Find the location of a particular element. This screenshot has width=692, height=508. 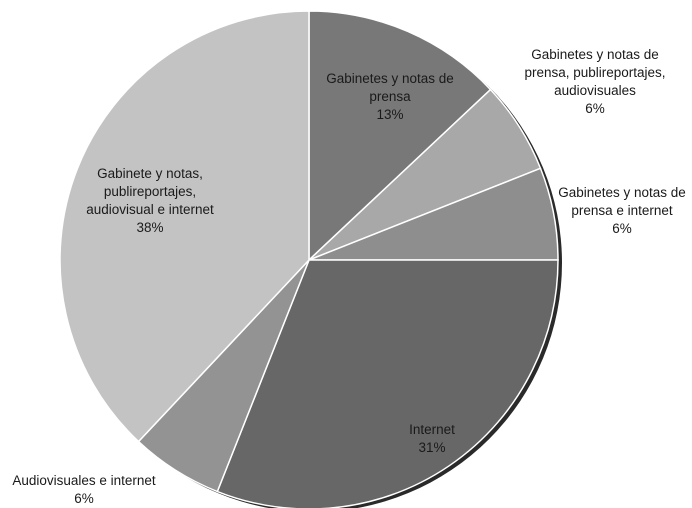

slice-label-text: publireportajes, is located at coordinates (150, 191).